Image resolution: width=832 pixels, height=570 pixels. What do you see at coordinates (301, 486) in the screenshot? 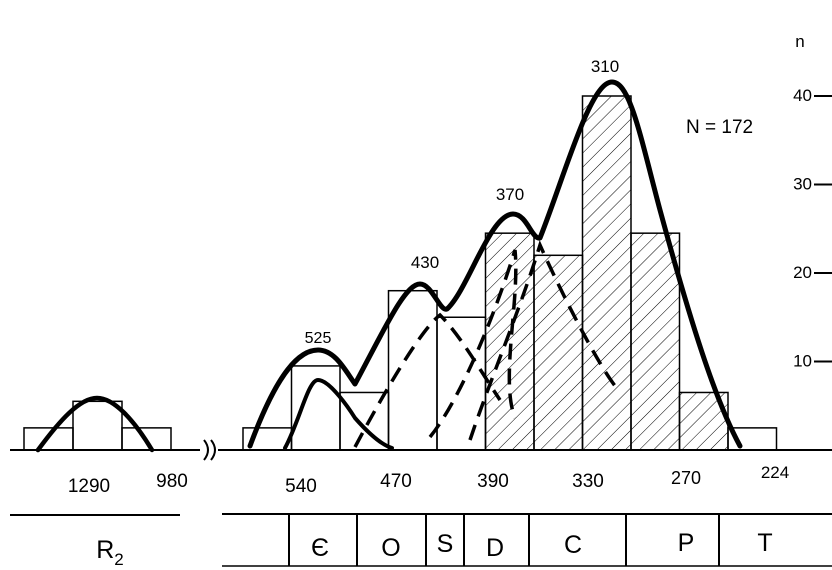
I see `x-tick-540: 540` at bounding box center [301, 486].